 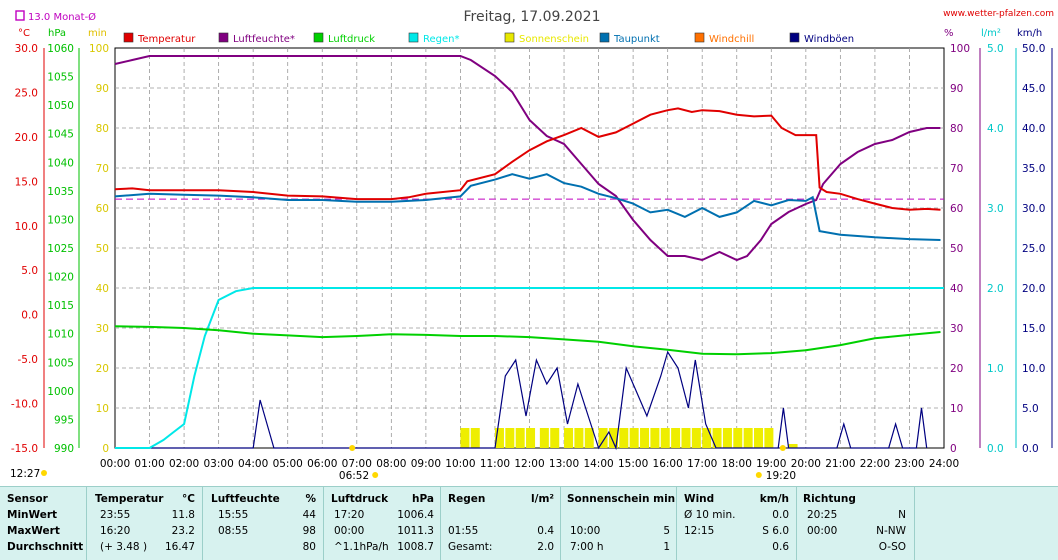 What do you see at coordinates (102, 249) in the screenshot?
I see `minutes-axis-tick-label: 50` at bounding box center [102, 249].